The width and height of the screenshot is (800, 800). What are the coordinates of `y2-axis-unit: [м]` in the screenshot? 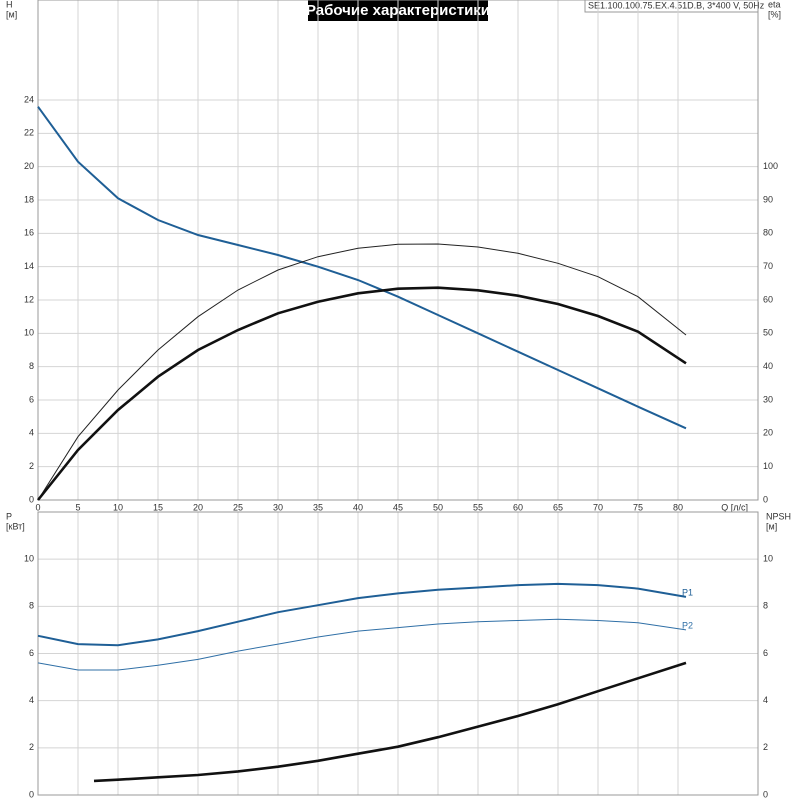 It's located at (771, 526).